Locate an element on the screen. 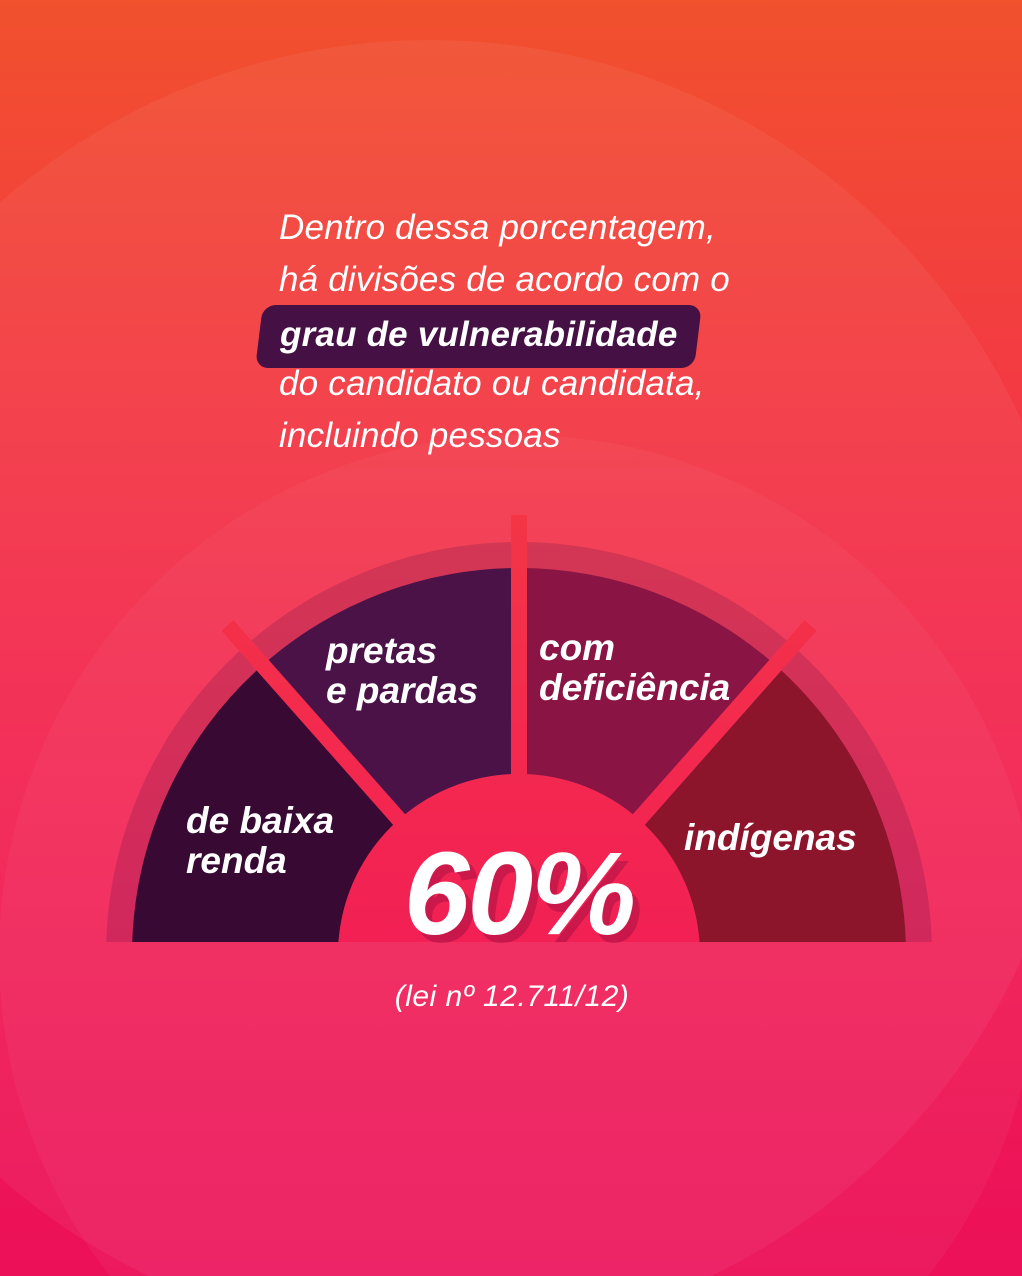  gauge-center-dome is located at coordinates (519, 858).